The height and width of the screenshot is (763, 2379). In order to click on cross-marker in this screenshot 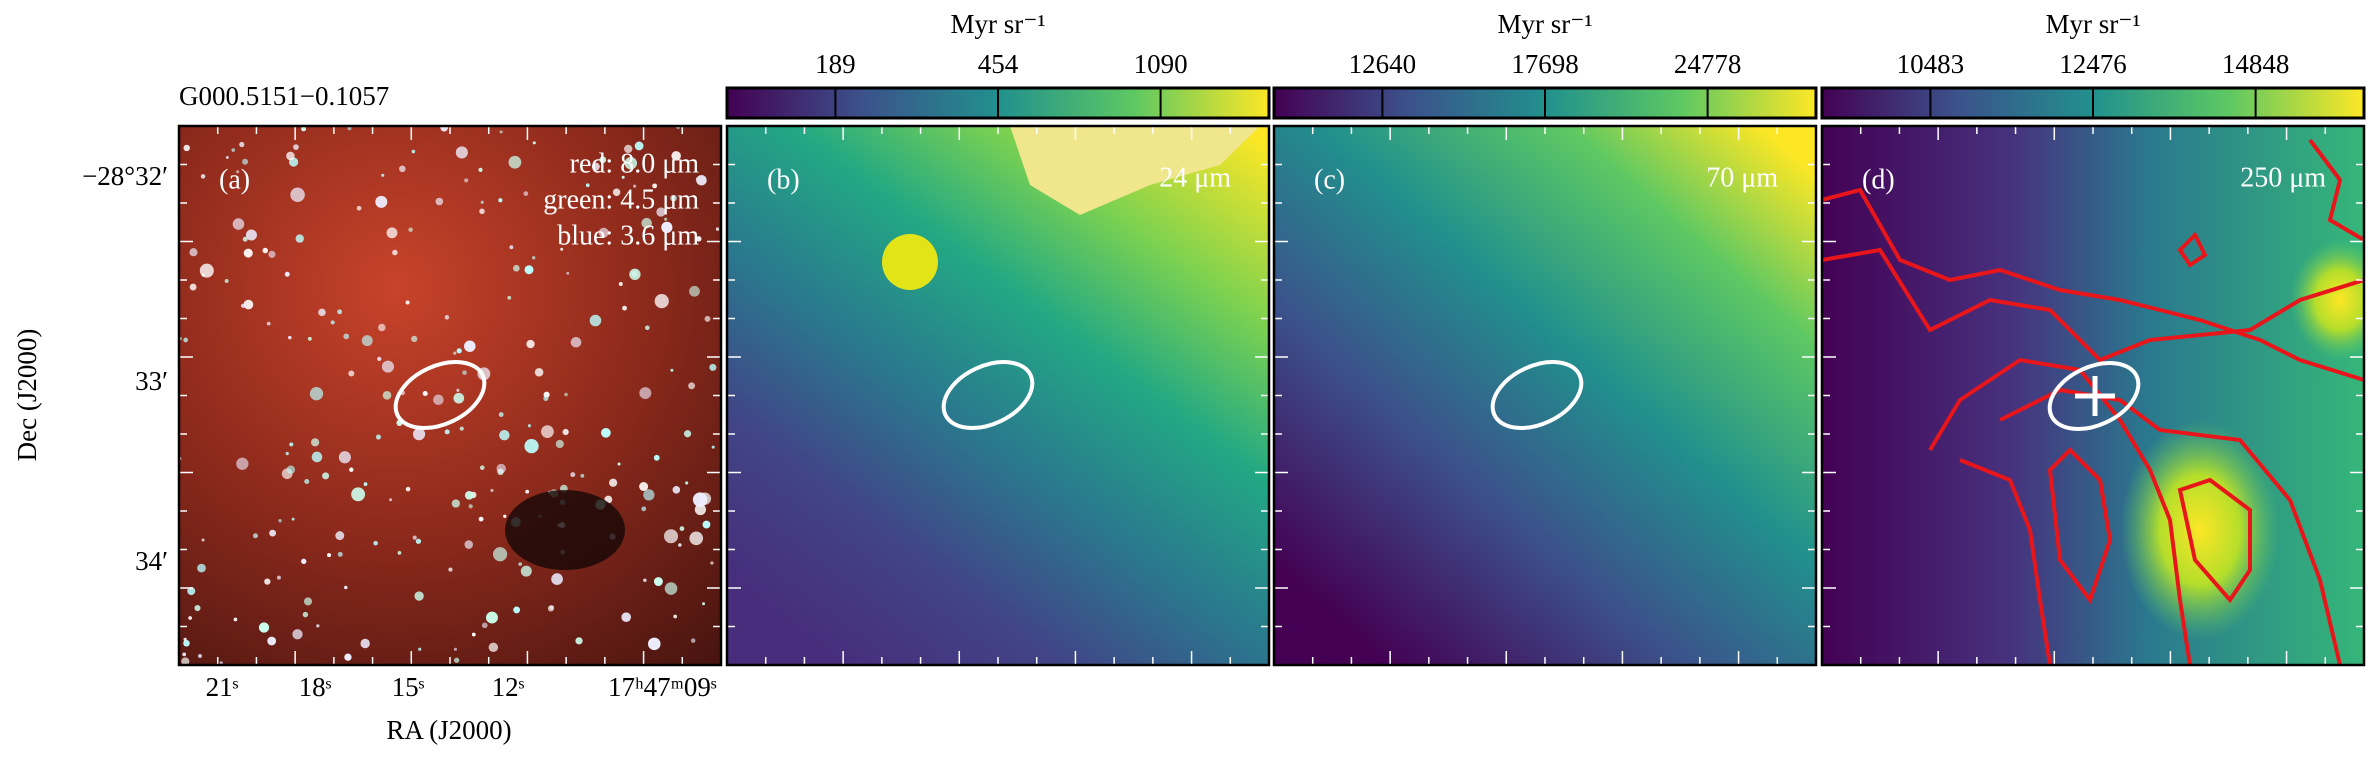, I will do `click(2095, 396)`.